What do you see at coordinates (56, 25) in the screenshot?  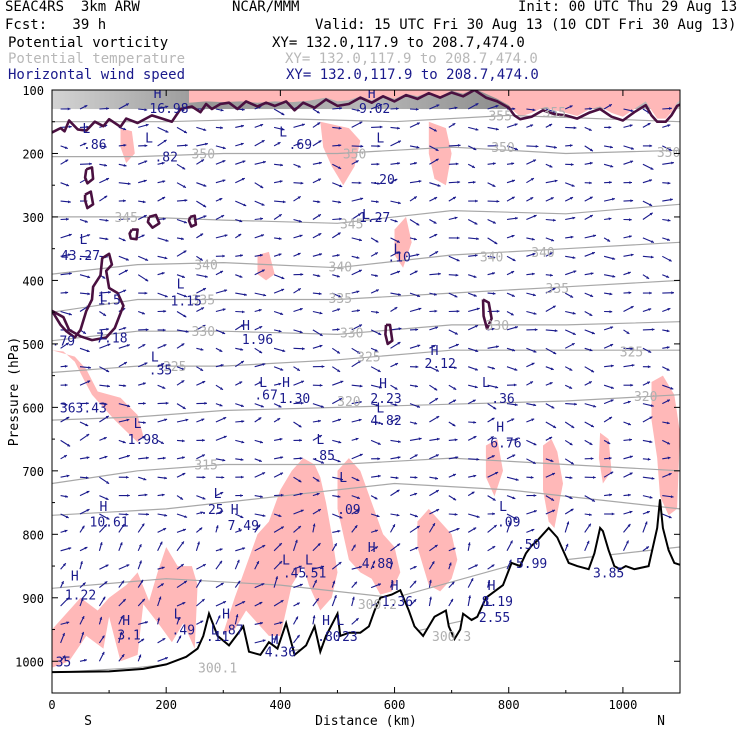 I see `forecast-hour: Fcst: 39 h` at bounding box center [56, 25].